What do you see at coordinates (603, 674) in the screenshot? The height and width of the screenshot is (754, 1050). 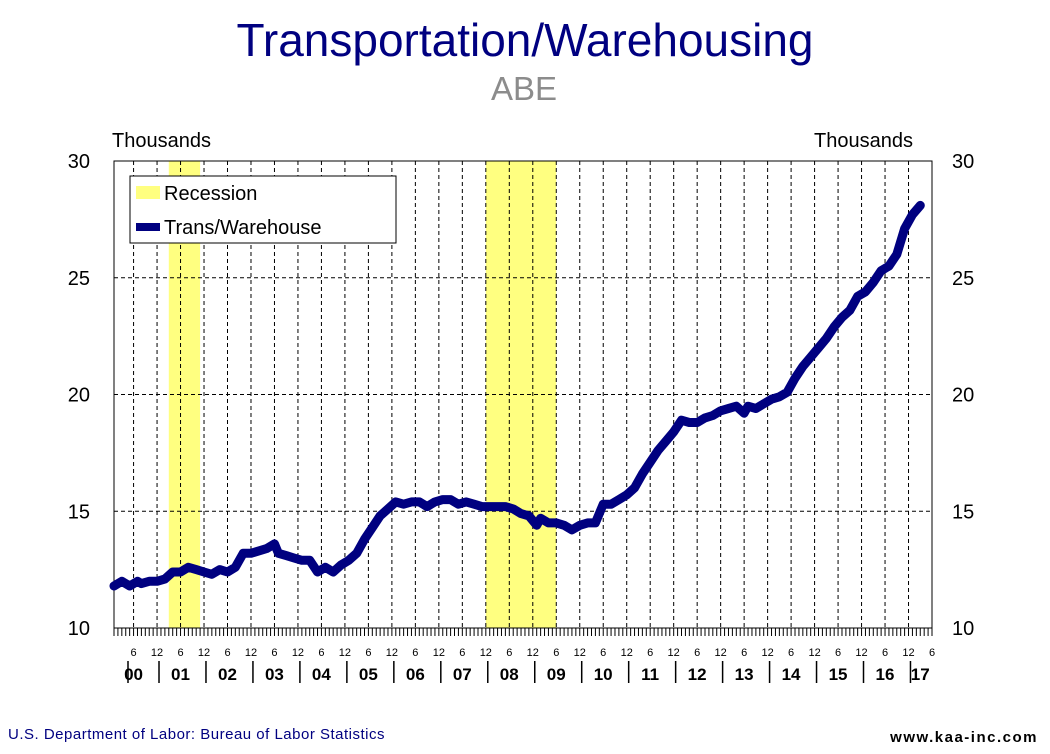 I see `year-label: 10` at bounding box center [603, 674].